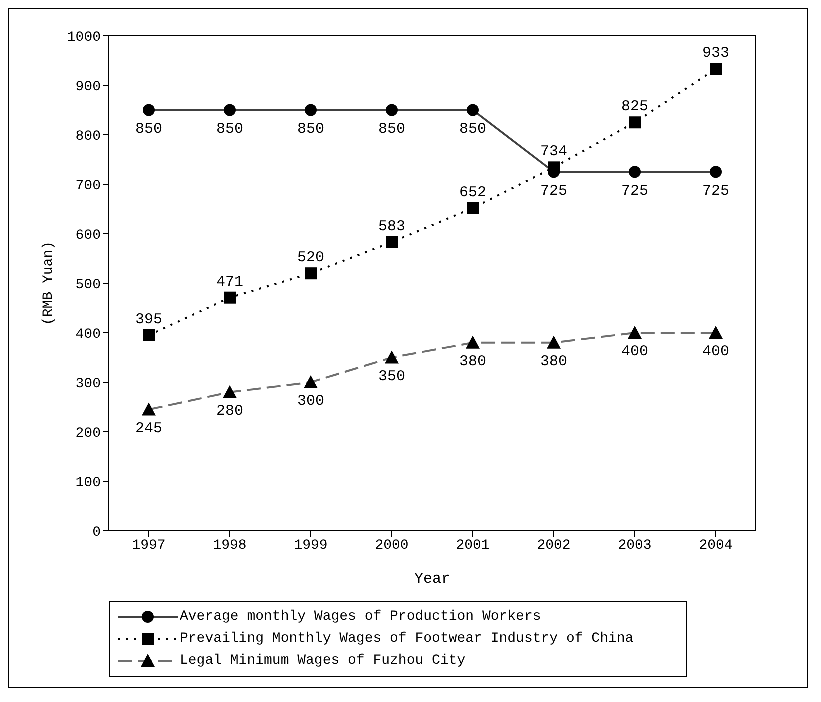 Image resolution: width=821 pixels, height=702 pixels. Describe the element at coordinates (716, 546) in the screenshot. I see `x-tick-label: 2004` at that location.